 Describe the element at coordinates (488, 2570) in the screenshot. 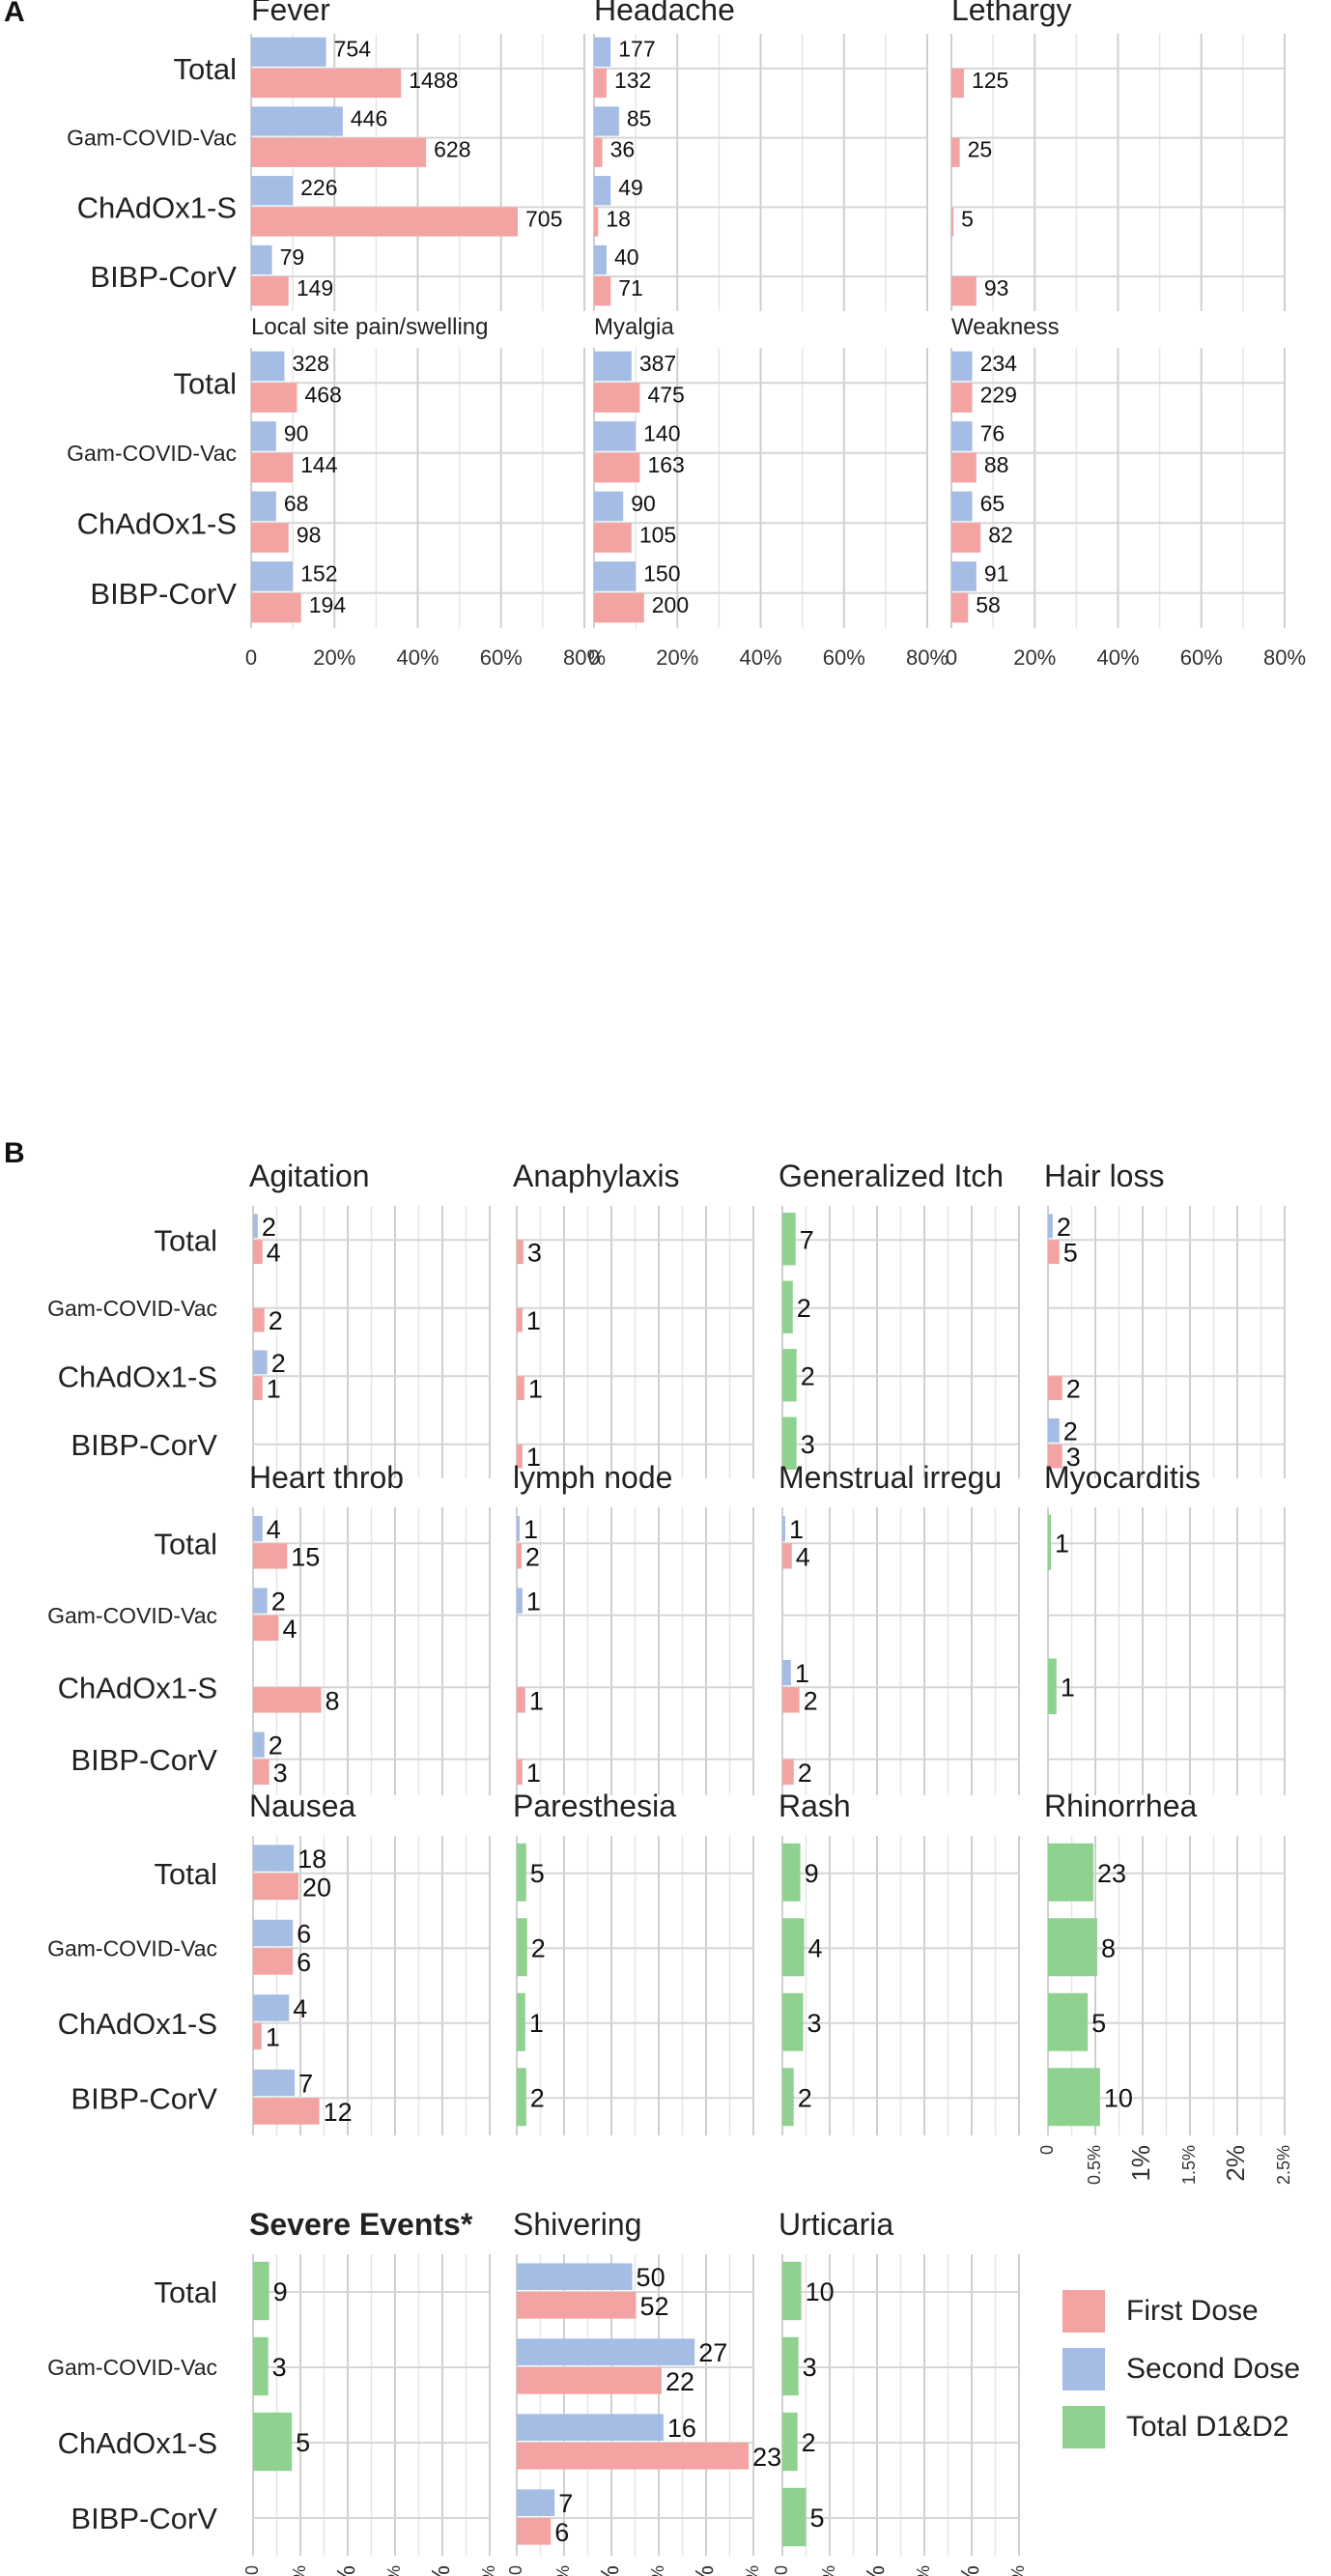

I see `tick-label: 2.5%` at that location.